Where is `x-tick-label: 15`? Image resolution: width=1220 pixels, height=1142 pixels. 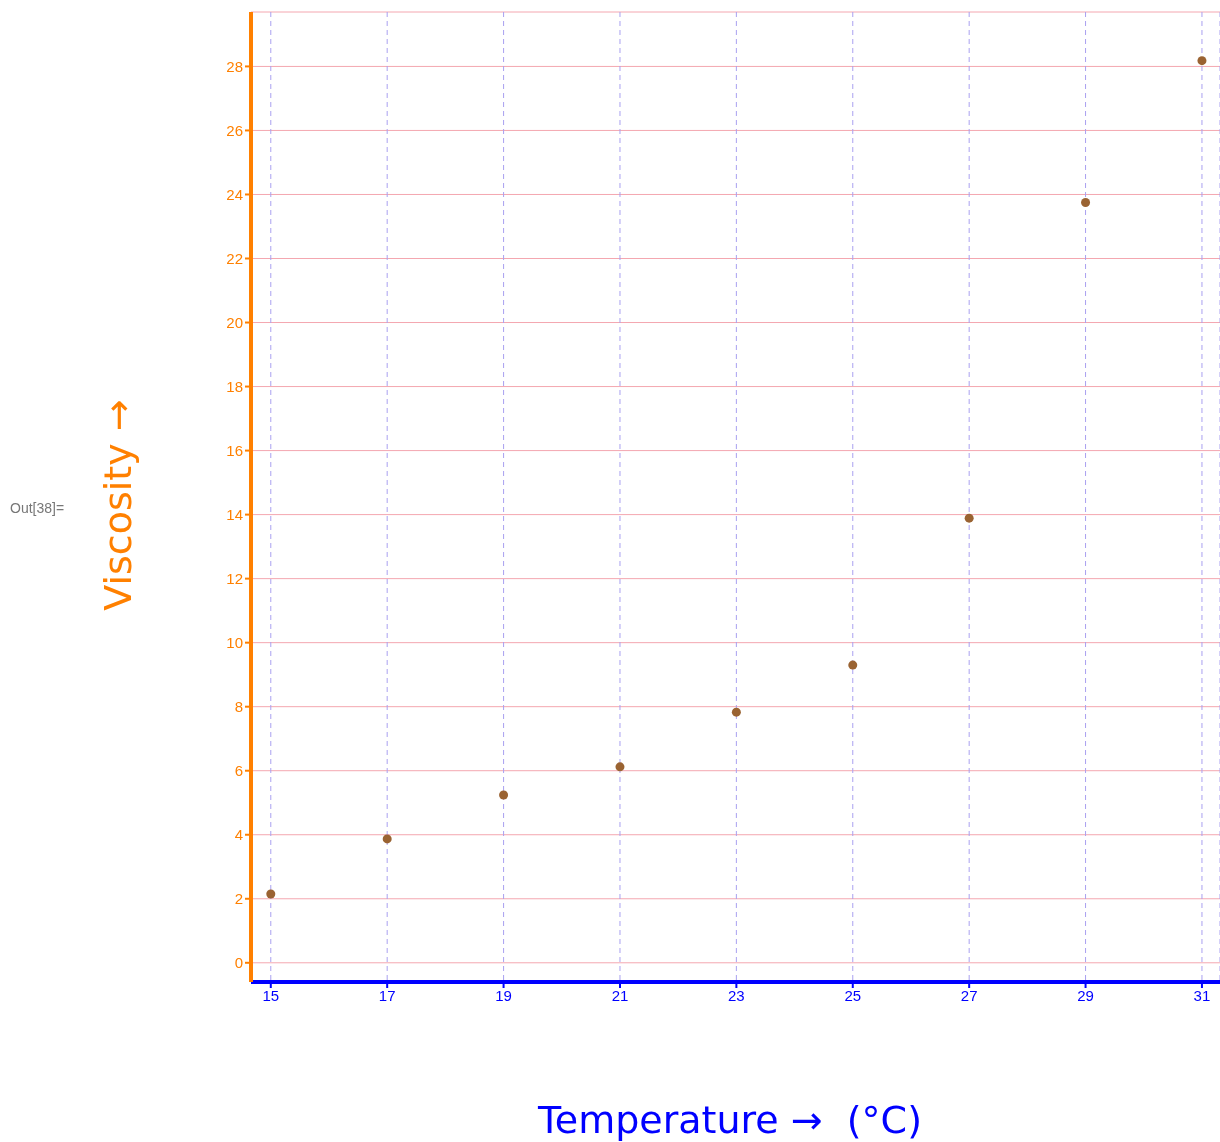 x-tick-label: 15 is located at coordinates (271, 995).